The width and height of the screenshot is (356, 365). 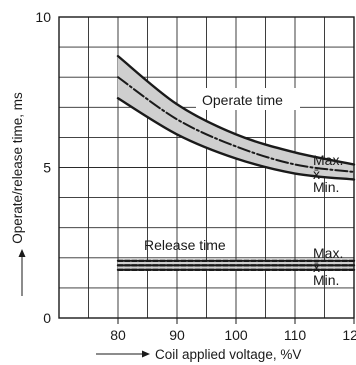 What do you see at coordinates (316, 174) in the screenshot?
I see `operate-mean-label: x̄` at bounding box center [316, 174].